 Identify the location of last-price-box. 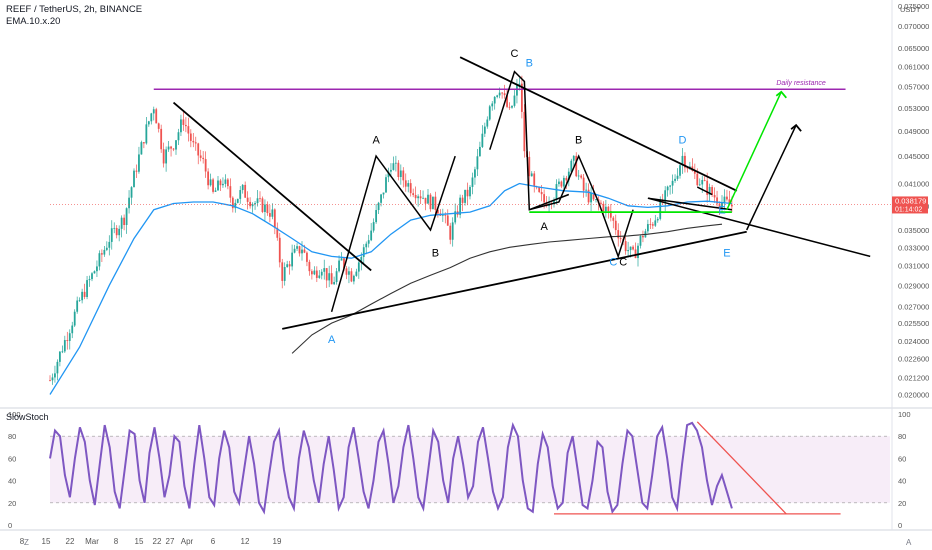
(910, 205).